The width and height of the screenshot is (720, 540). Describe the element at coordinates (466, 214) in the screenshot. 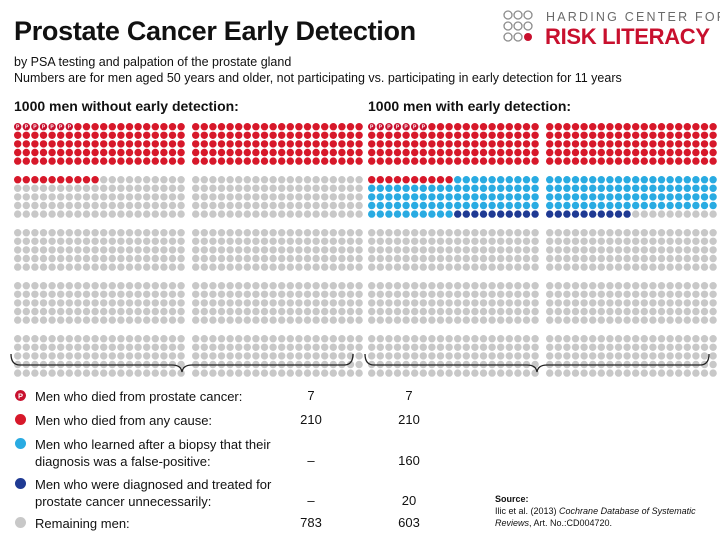

I see `overtreated-dot` at that location.